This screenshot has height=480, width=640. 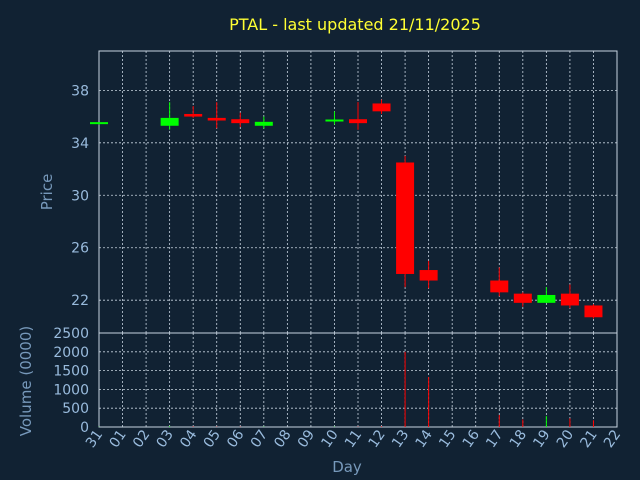 I want to click on x-tick-label: 12, so click(x=376, y=439).